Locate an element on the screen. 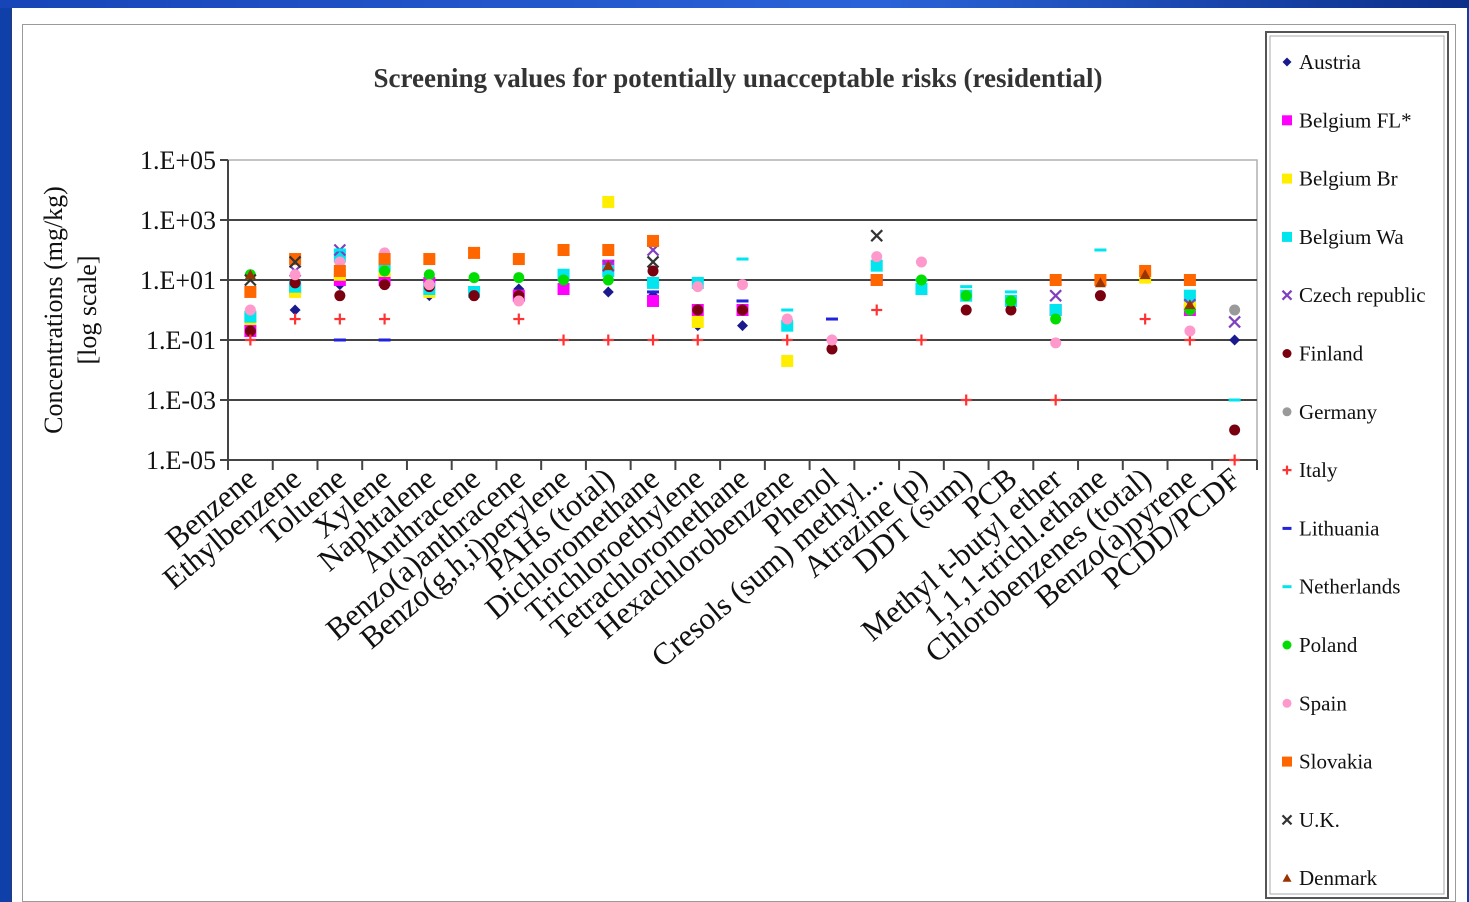  y-tick-label: 1.E+03 is located at coordinates (178, 220).